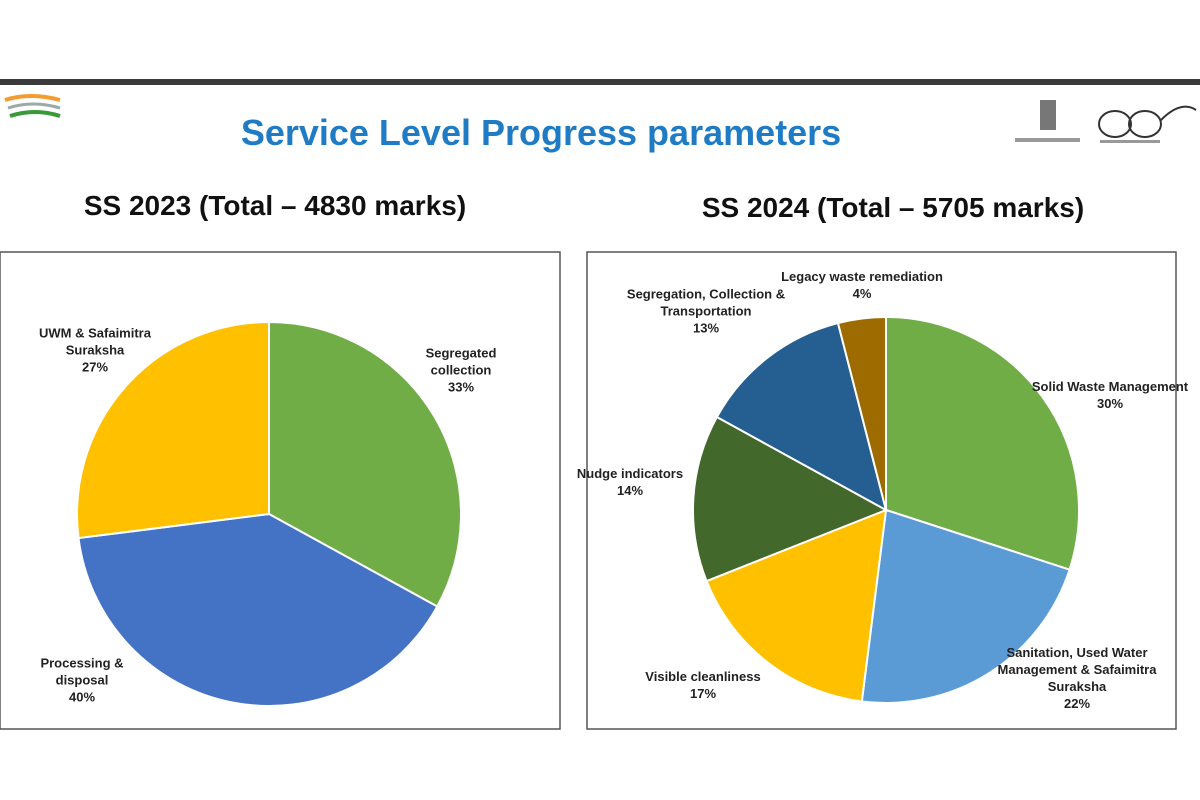 The image size is (1200, 800). Describe the element at coordinates (82, 697) in the screenshot. I see `value-label: 40%` at that location.